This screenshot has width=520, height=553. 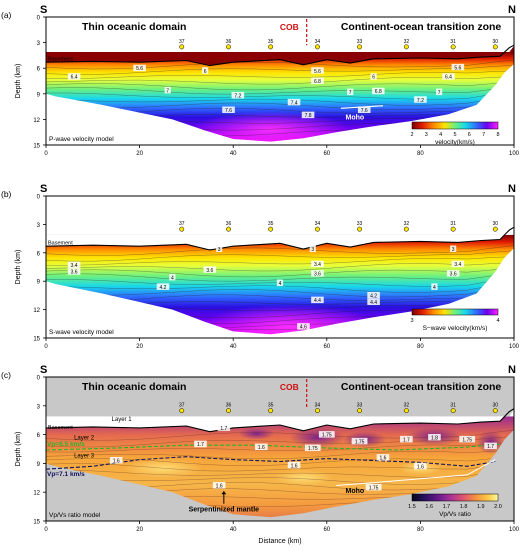 I want to click on contour-label: 4, so click(x=280, y=284).